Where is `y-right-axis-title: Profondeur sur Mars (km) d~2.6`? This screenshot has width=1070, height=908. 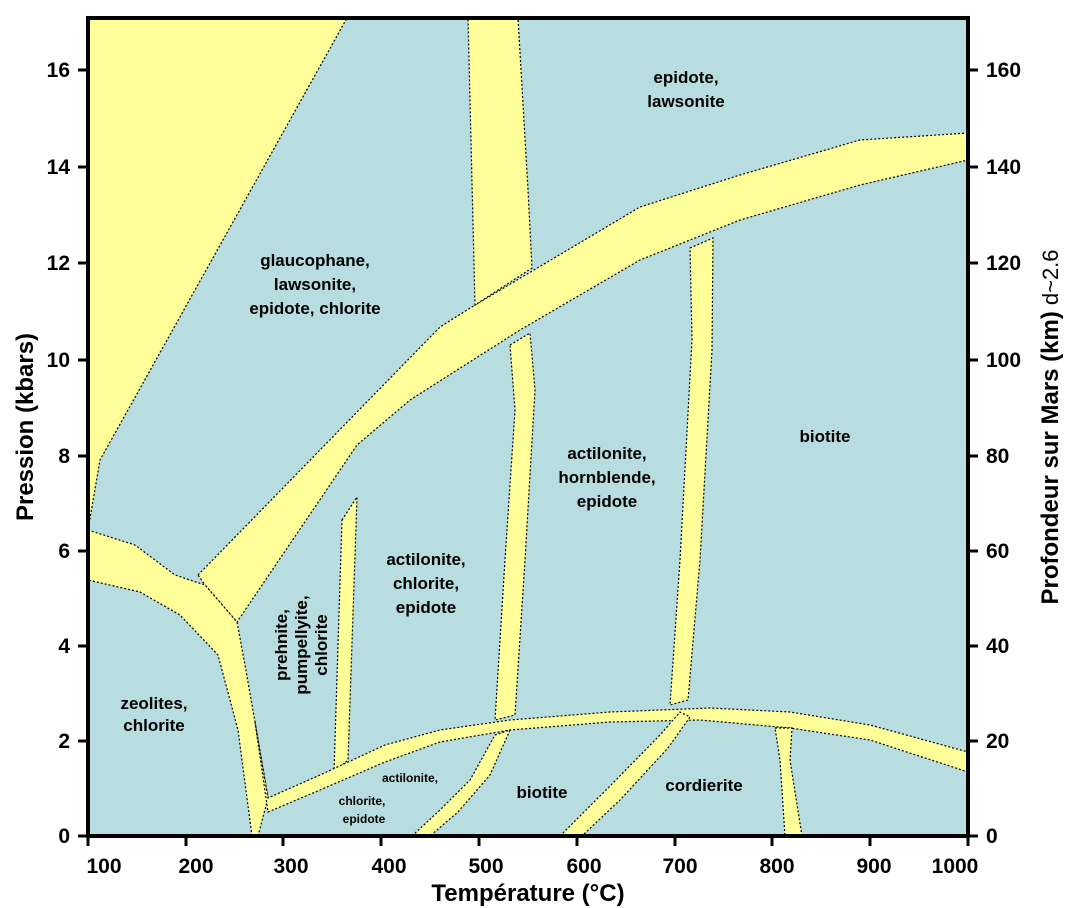
y-right-axis-title: Profondeur sur Mars (km) d~2.6 is located at coordinates (1050, 426).